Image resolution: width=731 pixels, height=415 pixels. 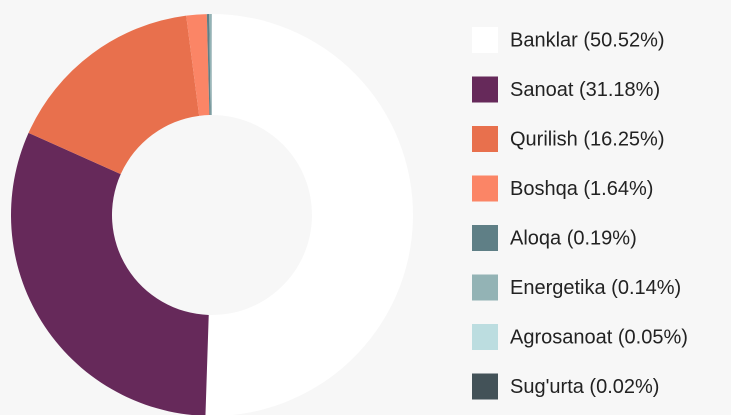 I want to click on legend-label: Boshqa (1.64%), so click(x=581, y=189).